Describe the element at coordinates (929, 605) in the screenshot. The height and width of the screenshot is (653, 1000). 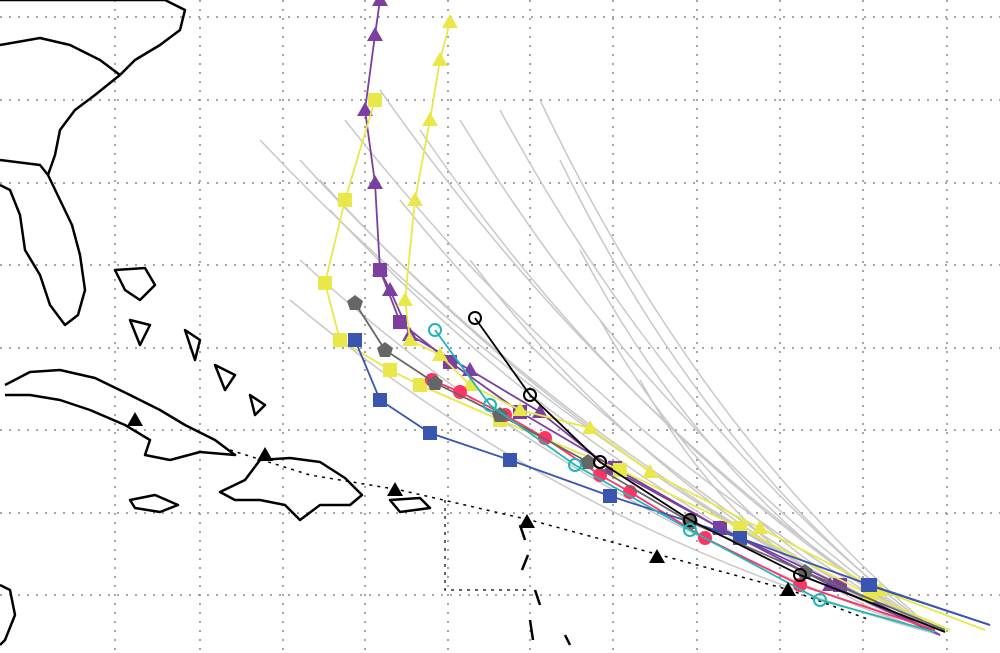
I see `model-track` at that location.